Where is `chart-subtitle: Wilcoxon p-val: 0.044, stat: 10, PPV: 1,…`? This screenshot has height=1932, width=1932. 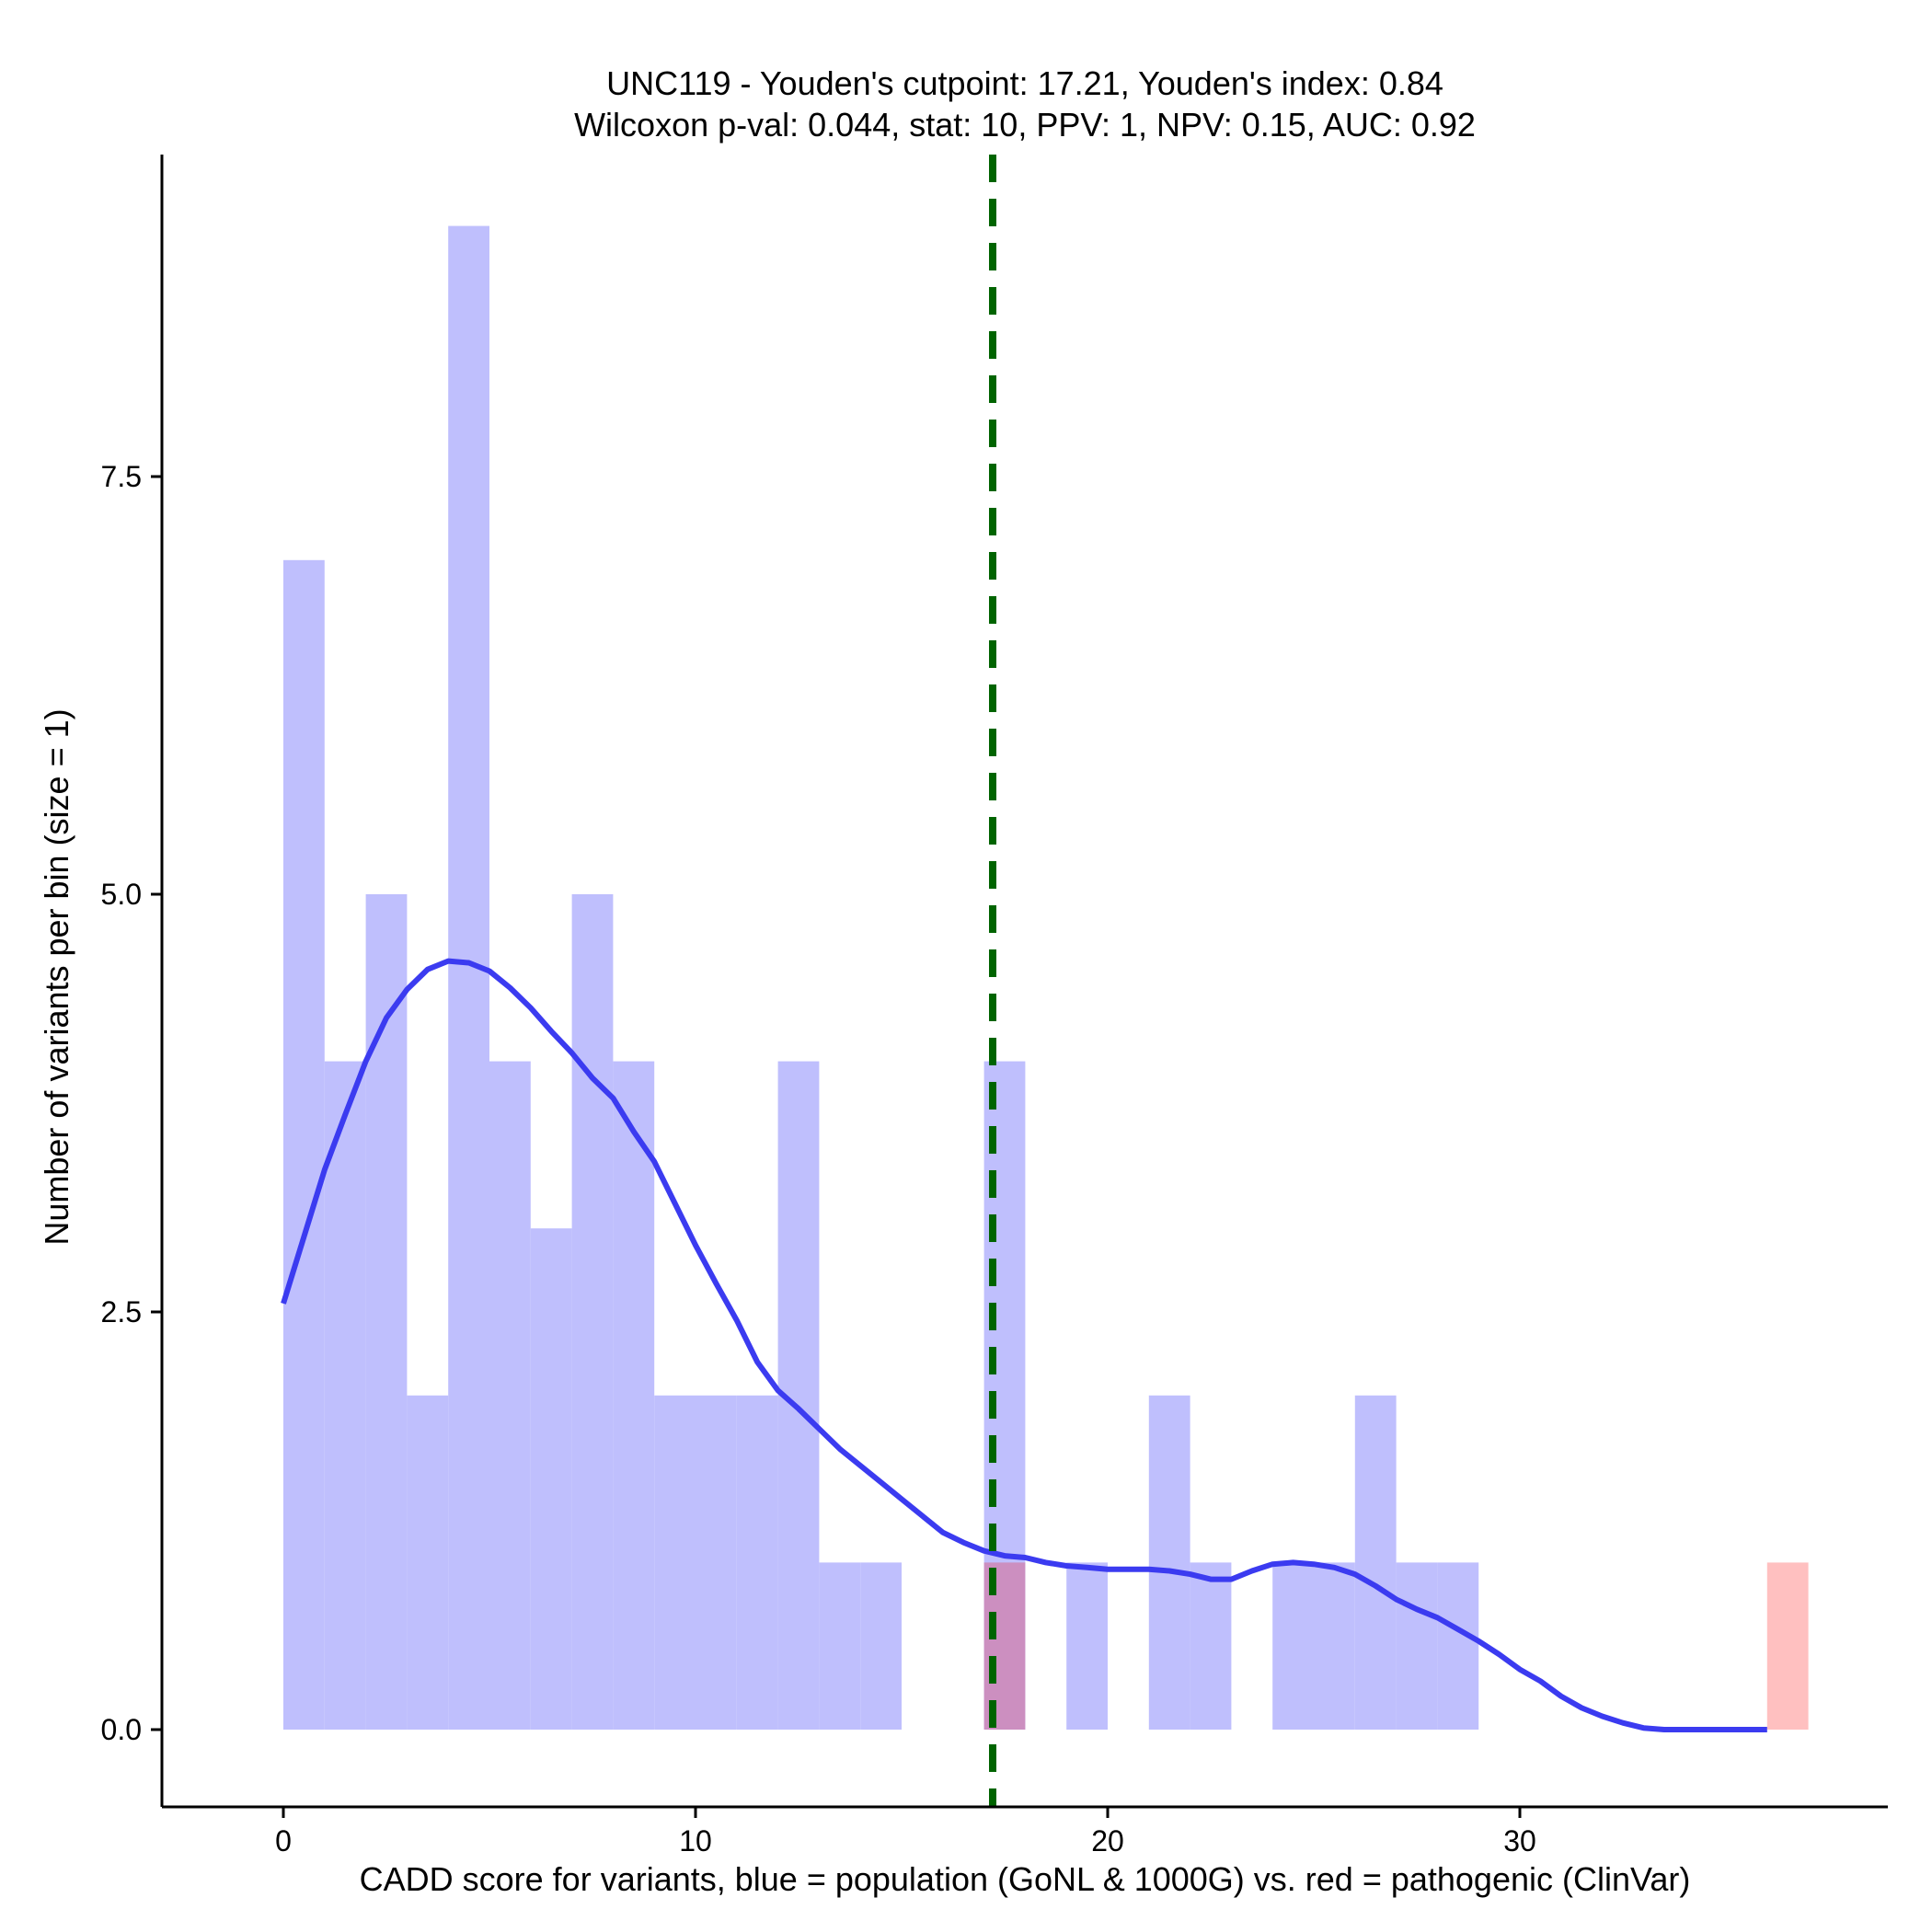 chart-subtitle: Wilcoxon p-val: 0.044, stat: 10, PPV: 1,… is located at coordinates (1025, 125).